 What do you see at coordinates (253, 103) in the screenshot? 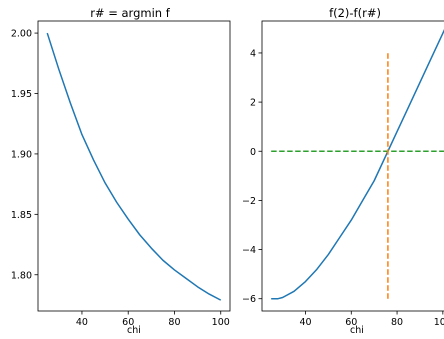
I see `right-y-tick-label: 2` at bounding box center [253, 103].